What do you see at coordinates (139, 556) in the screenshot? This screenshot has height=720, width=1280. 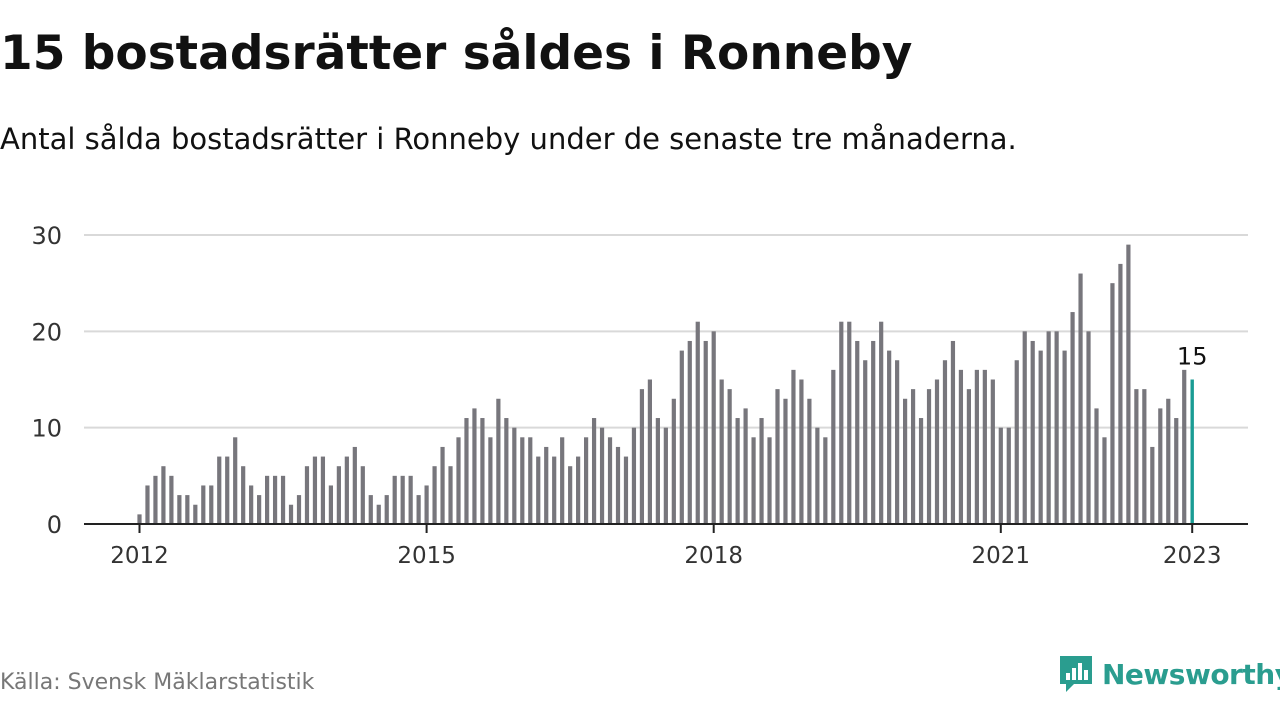 I see `x-tick-label: 2012` at bounding box center [139, 556].